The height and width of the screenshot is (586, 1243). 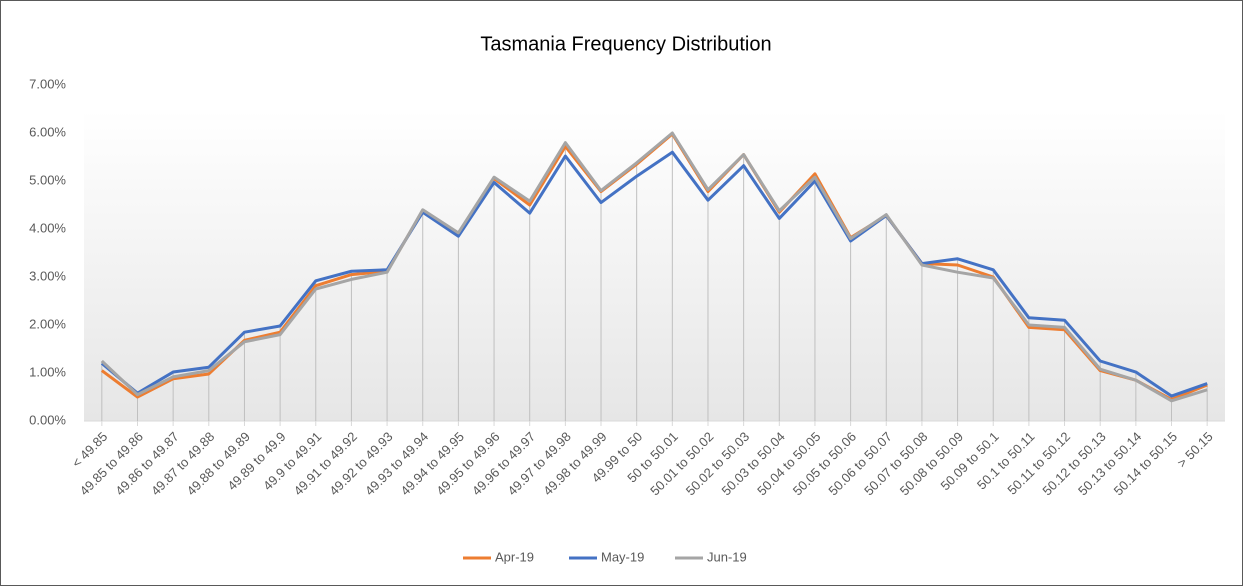 I want to click on y-tick-label: 4.00%, so click(x=47, y=227).